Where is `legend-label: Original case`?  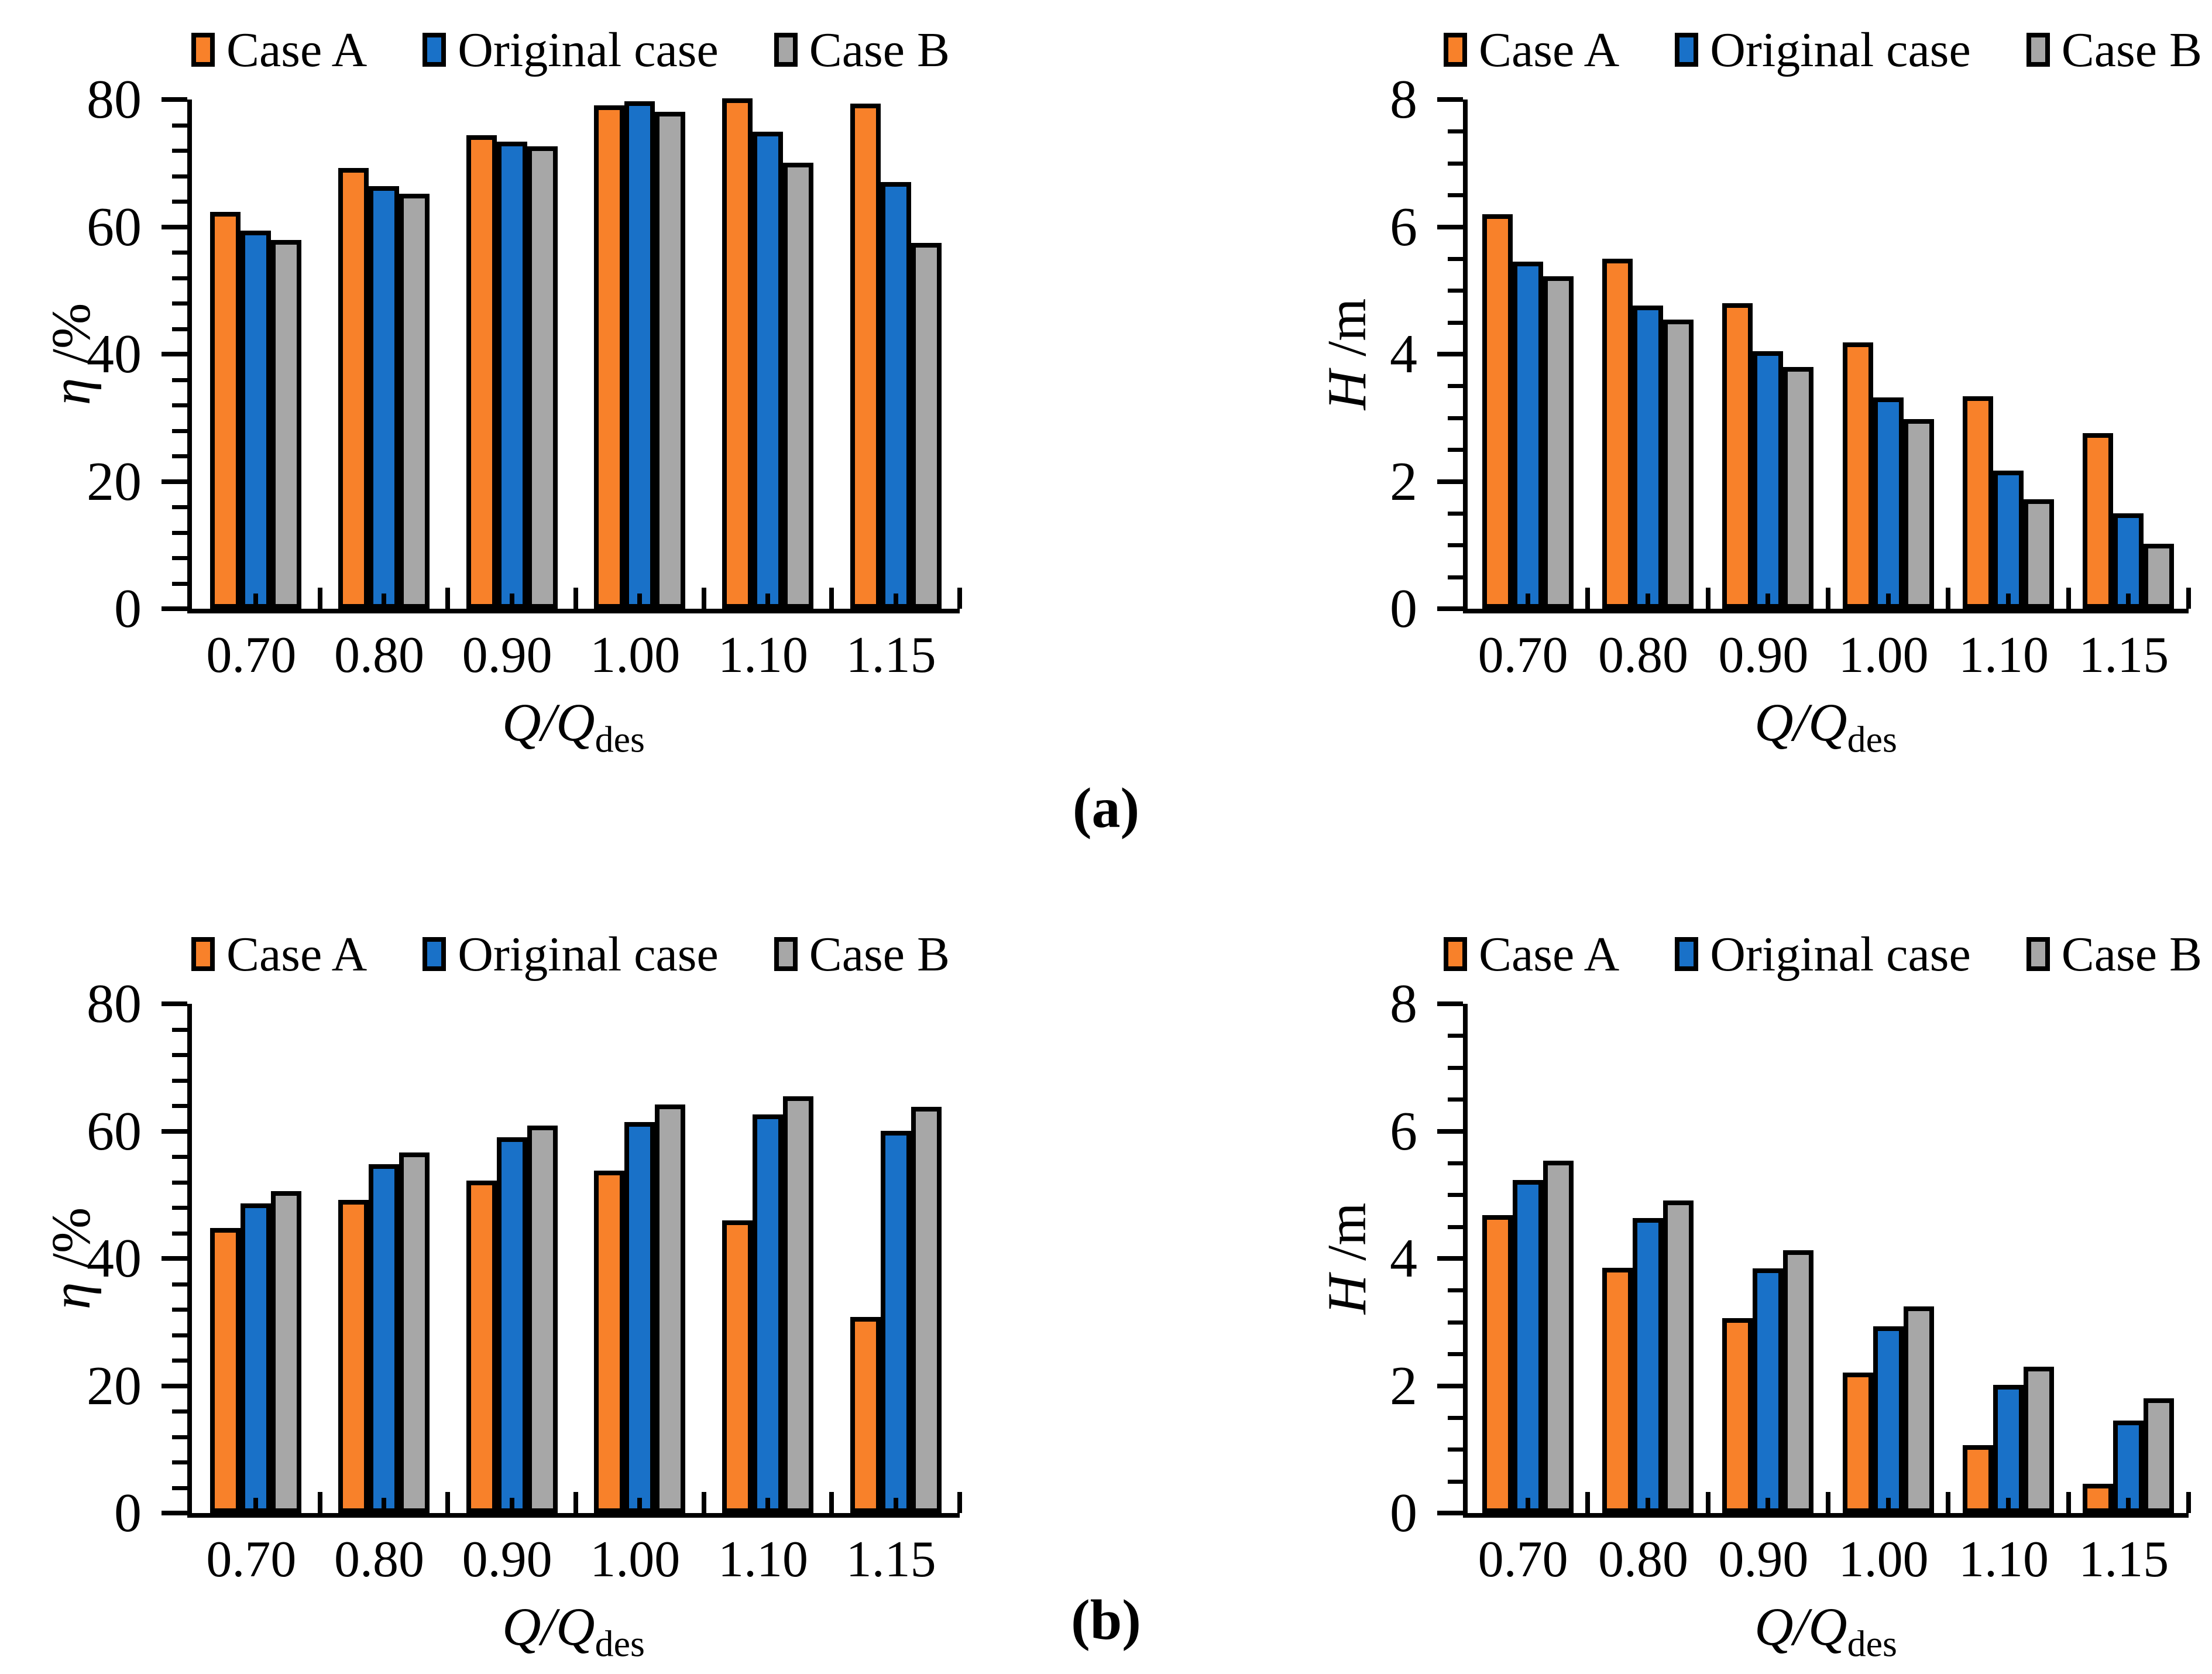 legend-label: Original case is located at coordinates (1840, 954).